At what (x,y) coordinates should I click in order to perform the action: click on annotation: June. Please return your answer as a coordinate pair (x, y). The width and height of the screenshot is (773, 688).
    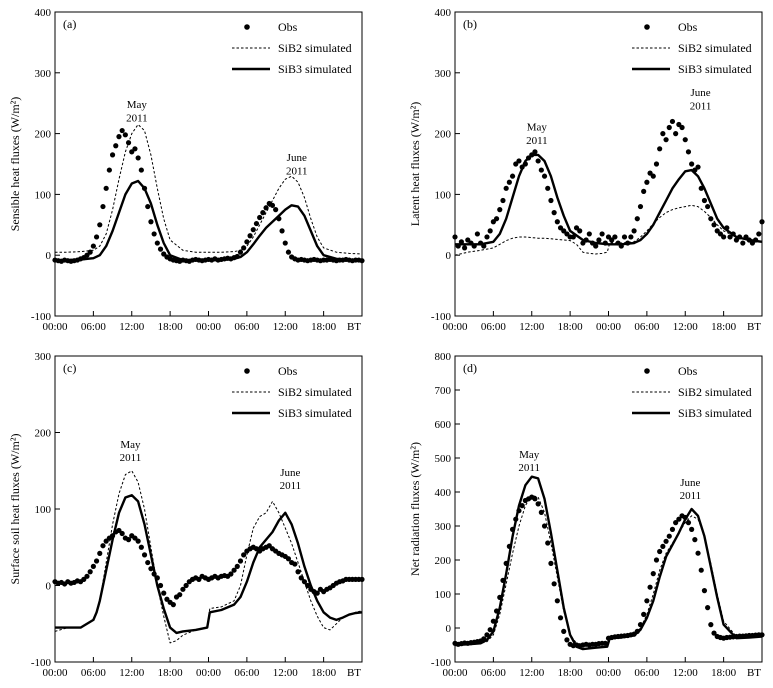
    Looking at the image, I should click on (297, 158).